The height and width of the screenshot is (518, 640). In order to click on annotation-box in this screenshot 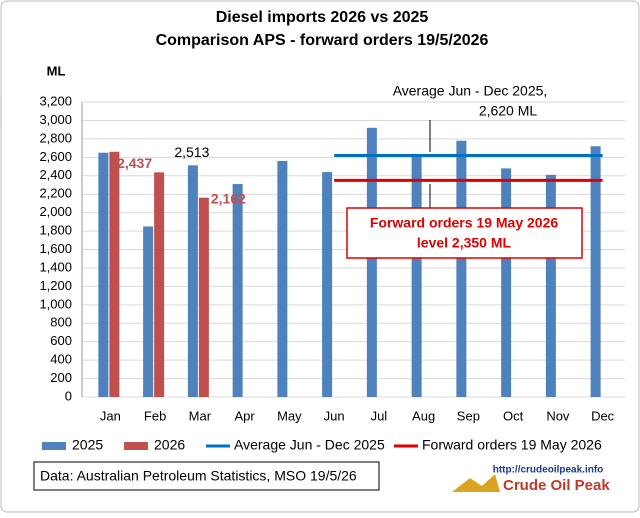, I will do `click(464, 233)`.